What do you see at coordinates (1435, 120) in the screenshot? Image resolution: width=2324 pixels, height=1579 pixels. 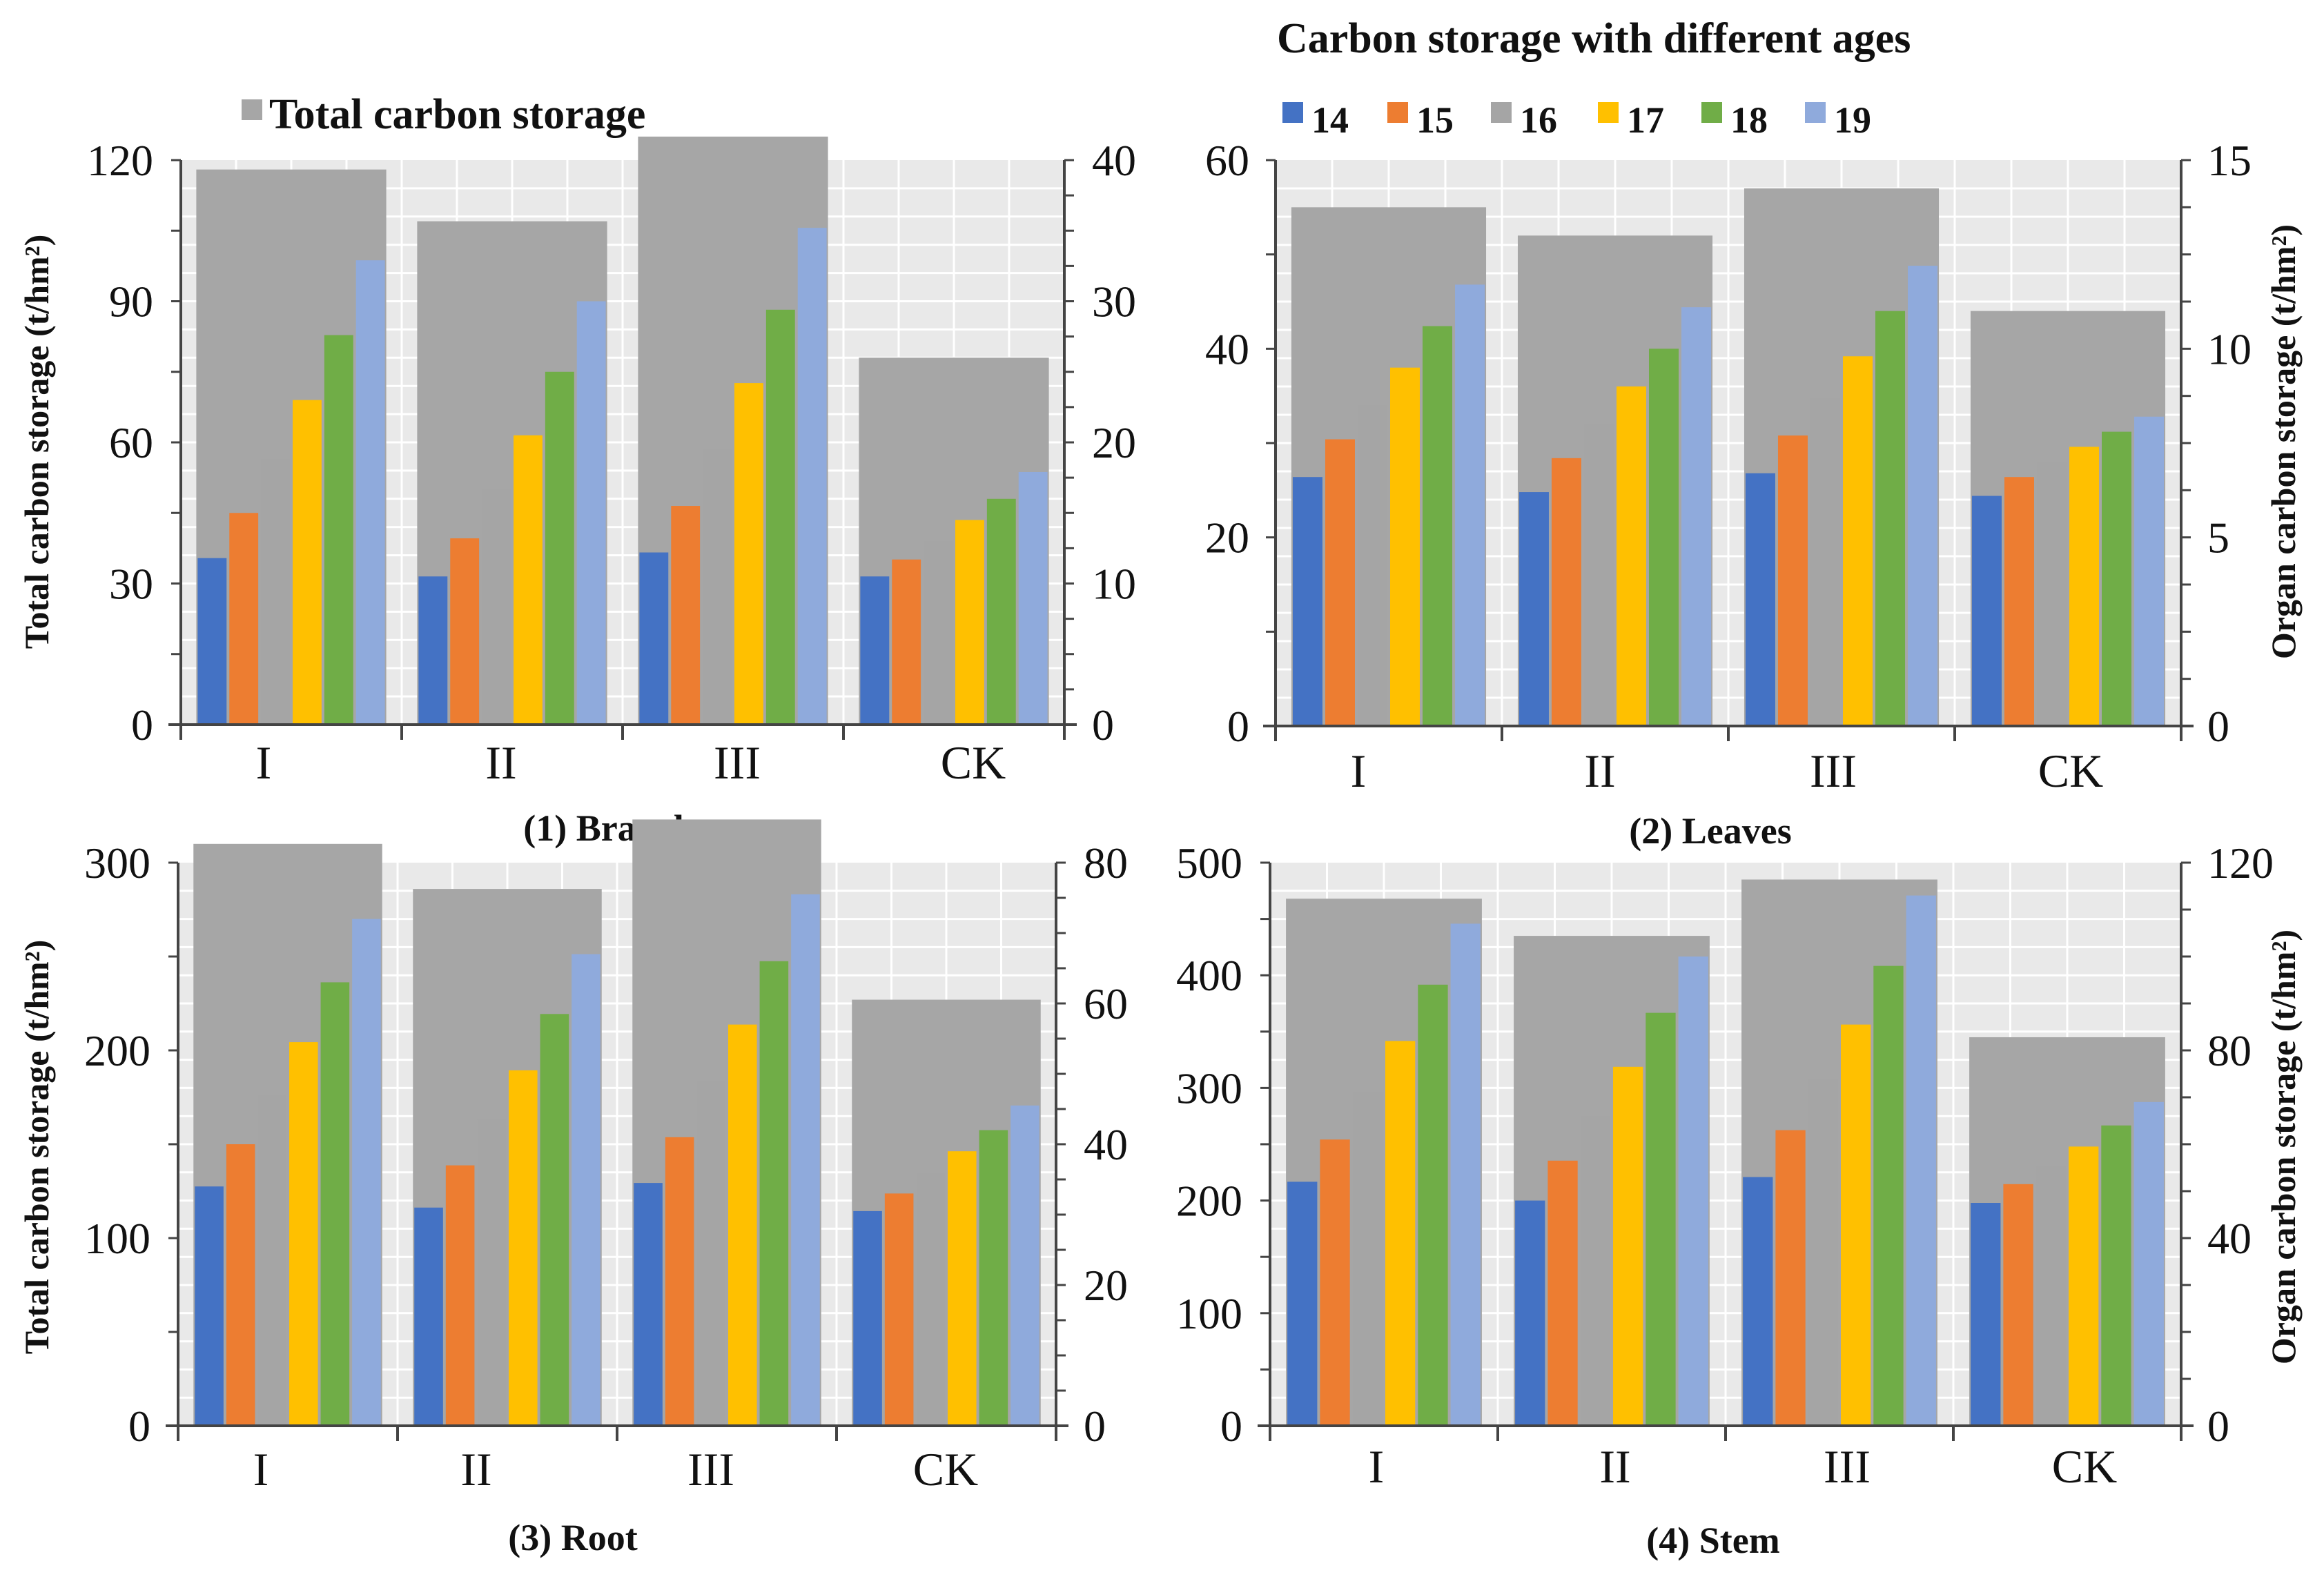 I see `legend-age-label: 15` at bounding box center [1435, 120].